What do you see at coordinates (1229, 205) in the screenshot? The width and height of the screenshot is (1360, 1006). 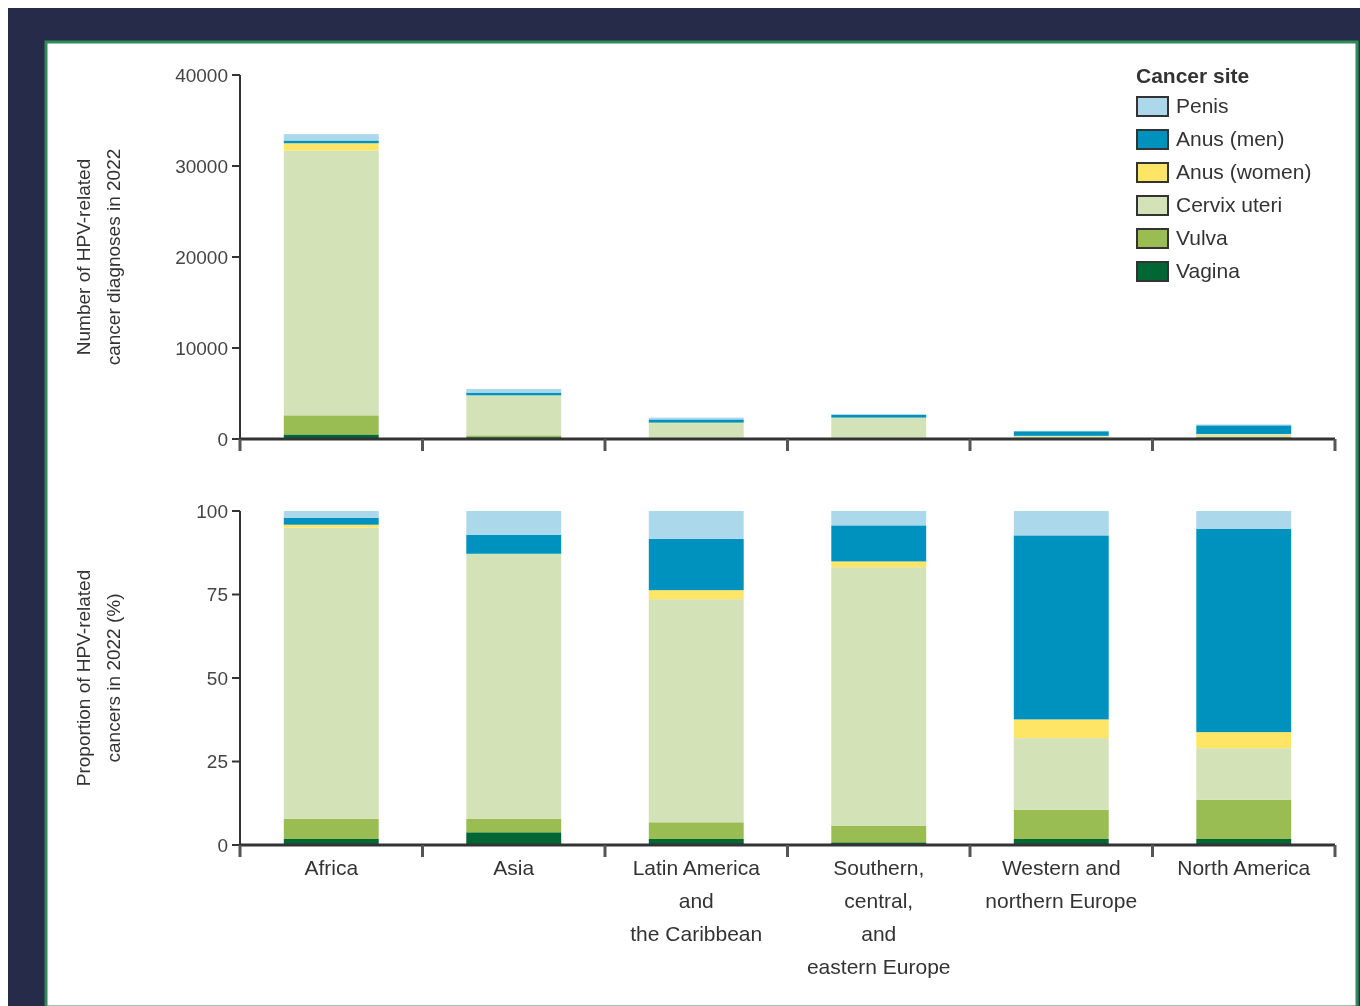 I see `legend-label: Cervix uteri` at bounding box center [1229, 205].